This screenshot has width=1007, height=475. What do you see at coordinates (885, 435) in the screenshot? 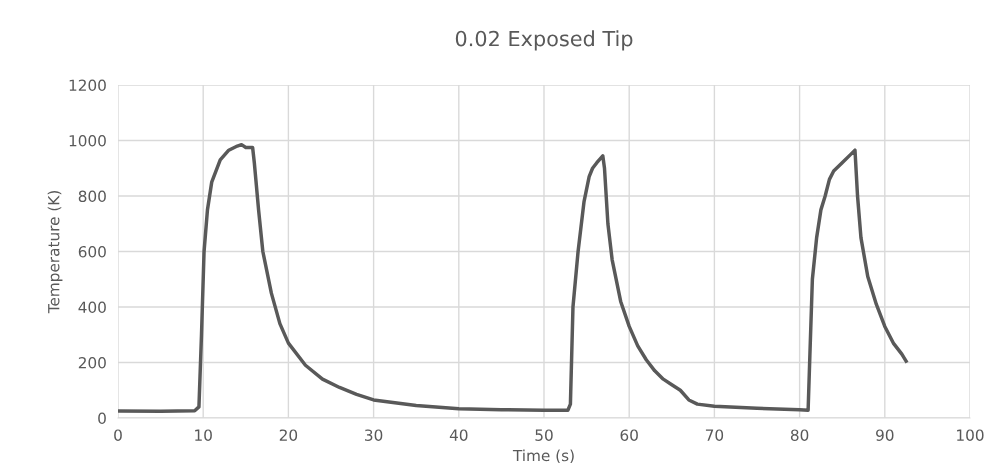
I see `x-tick-label: 90` at bounding box center [885, 435].